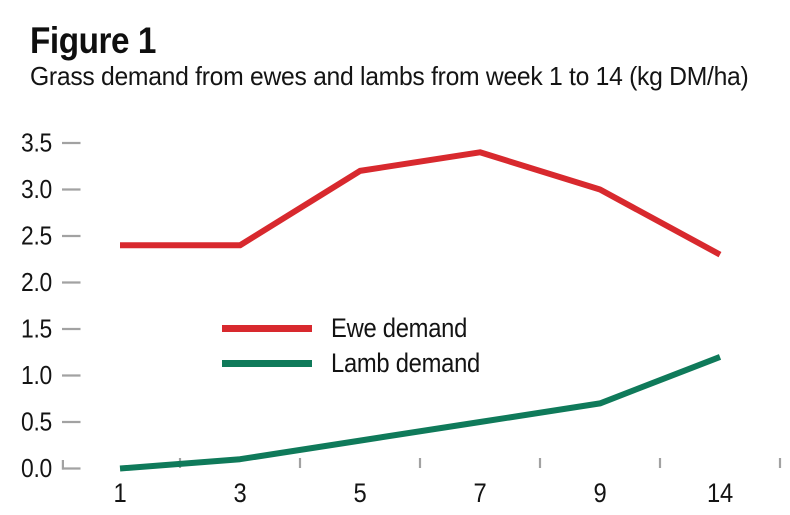  What do you see at coordinates (600, 494) in the screenshot?
I see `x-tick-label: 9` at bounding box center [600, 494].